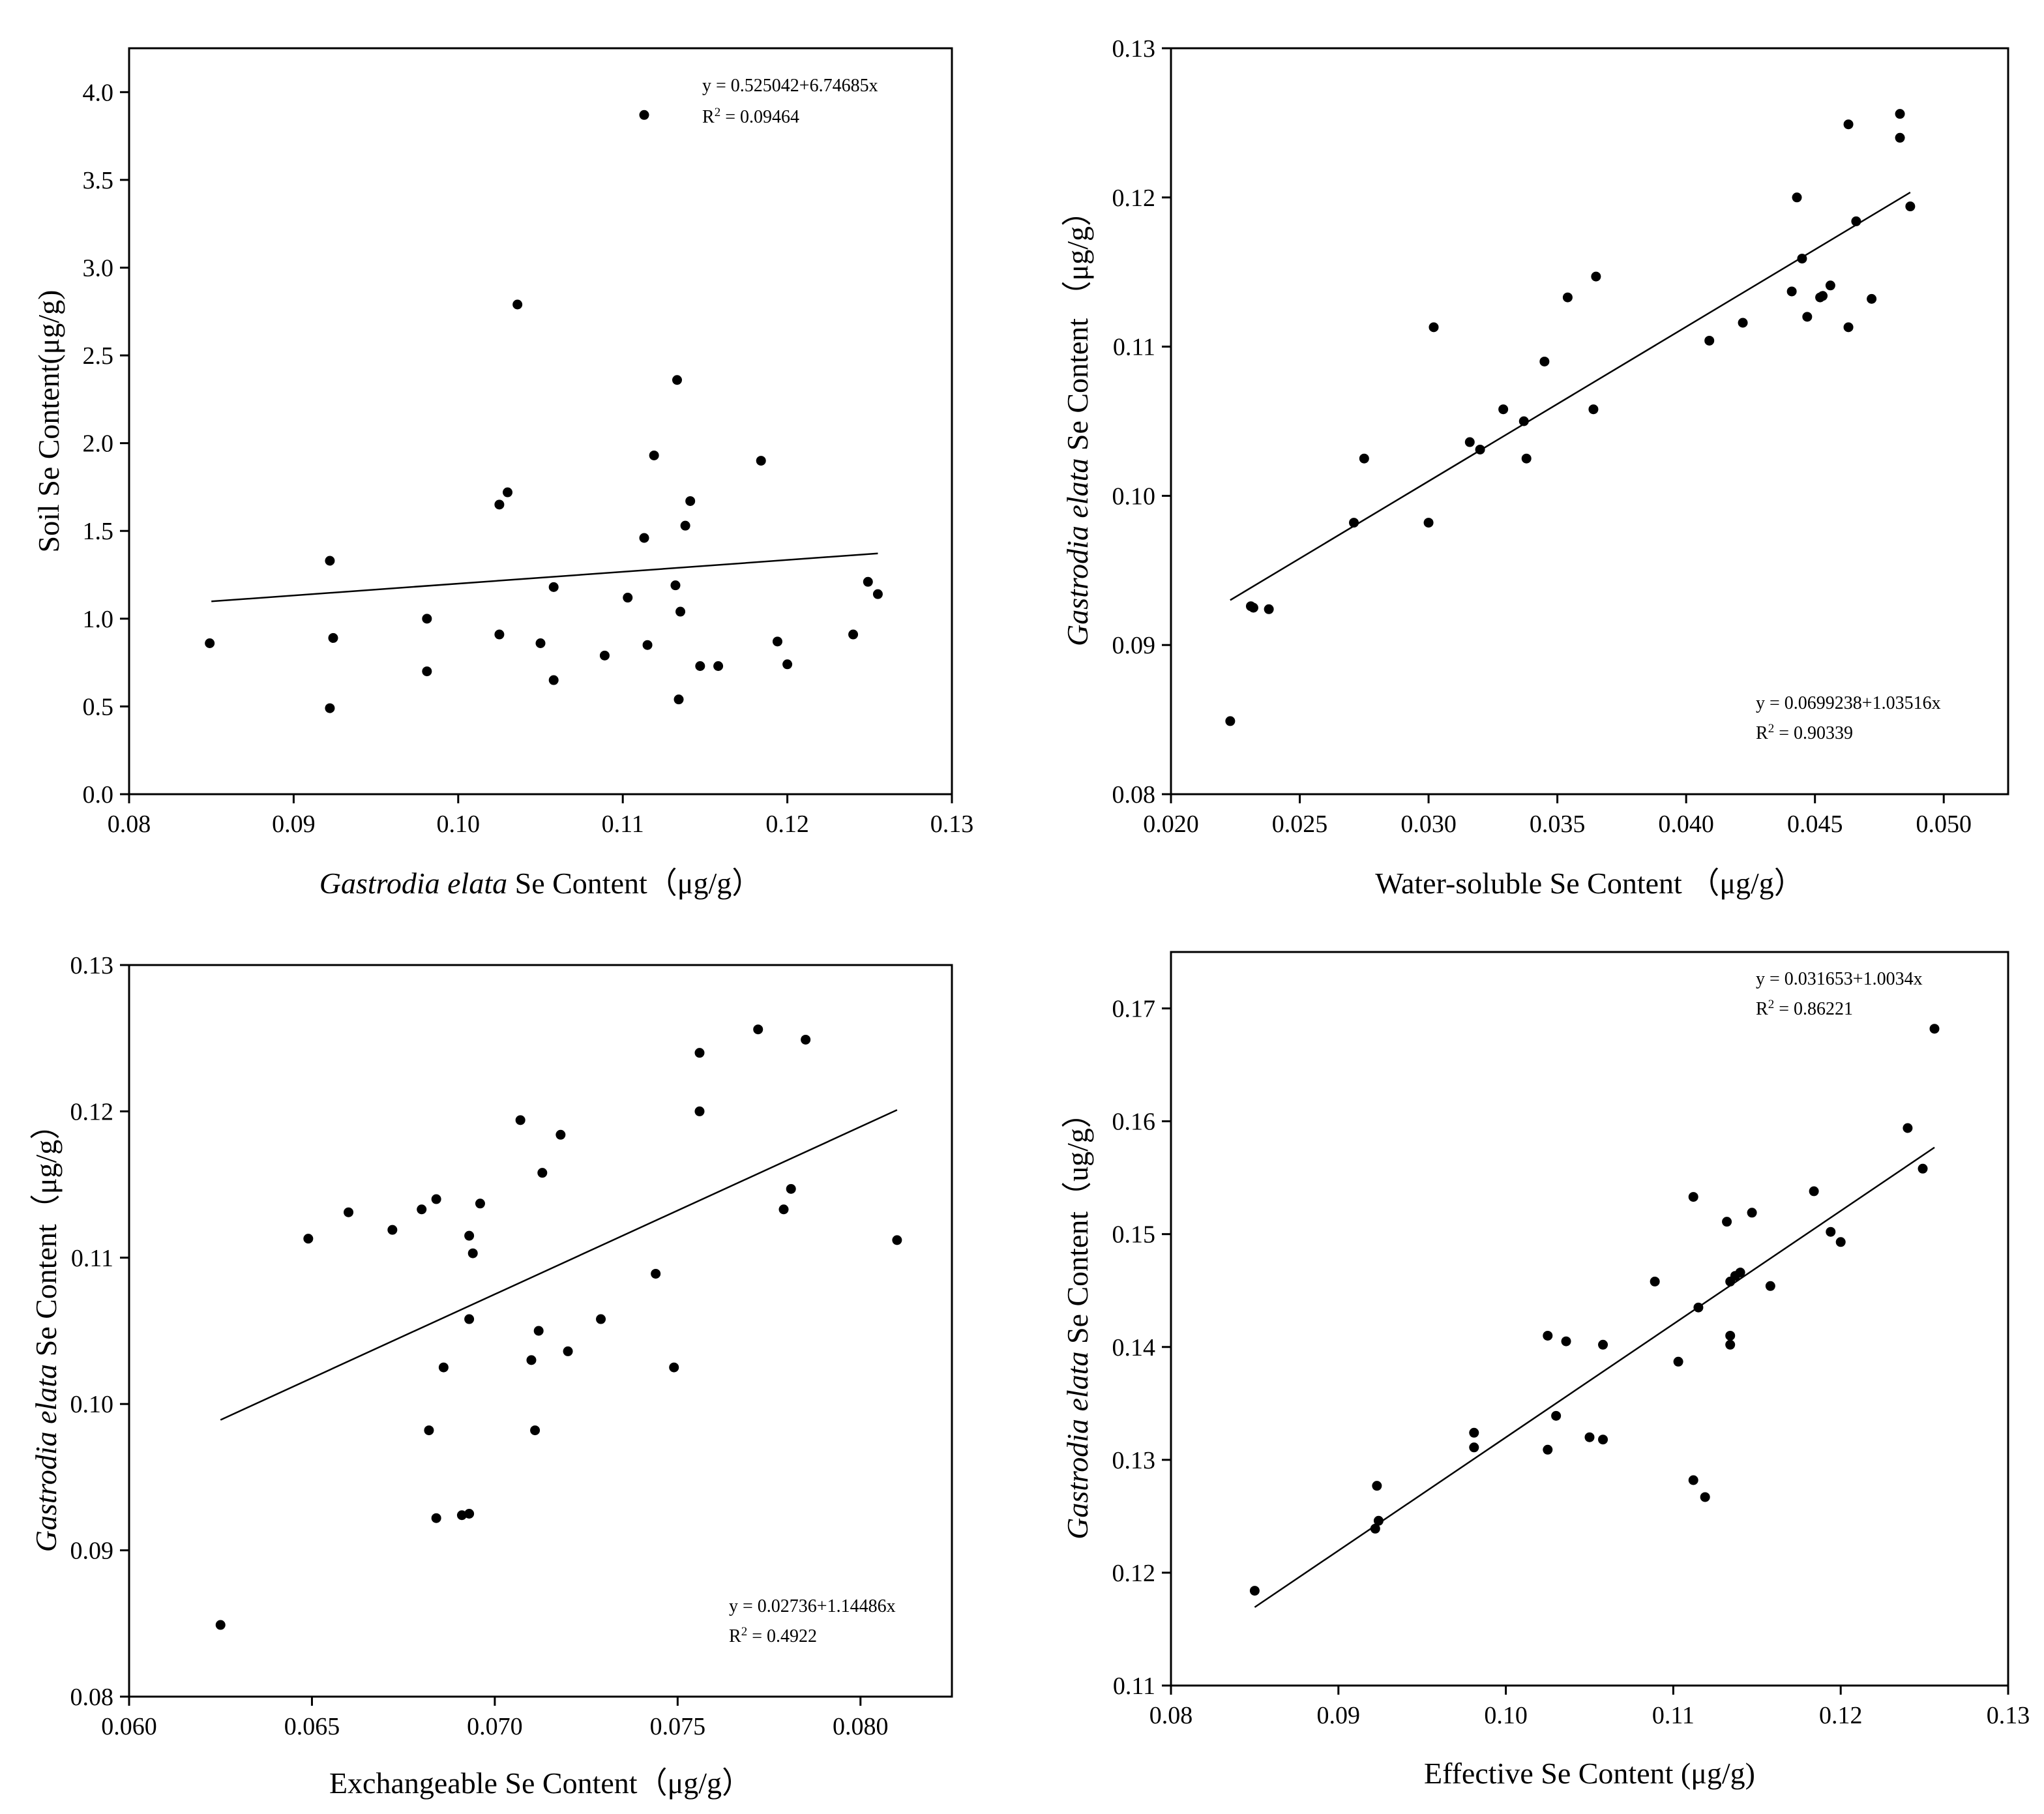 The width and height of the screenshot is (2044, 1814). Describe the element at coordinates (1558, 824) in the screenshot. I see `x-tick-label: 0.035` at that location.